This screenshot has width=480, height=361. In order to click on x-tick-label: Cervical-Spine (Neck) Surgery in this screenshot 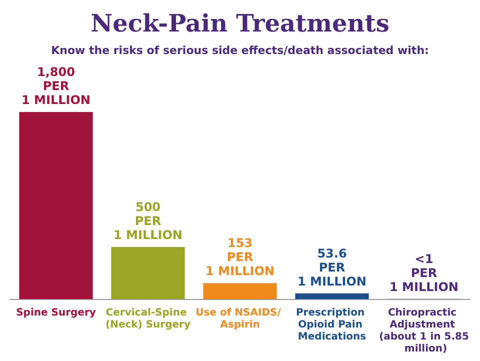, I will do `click(148, 319)`.